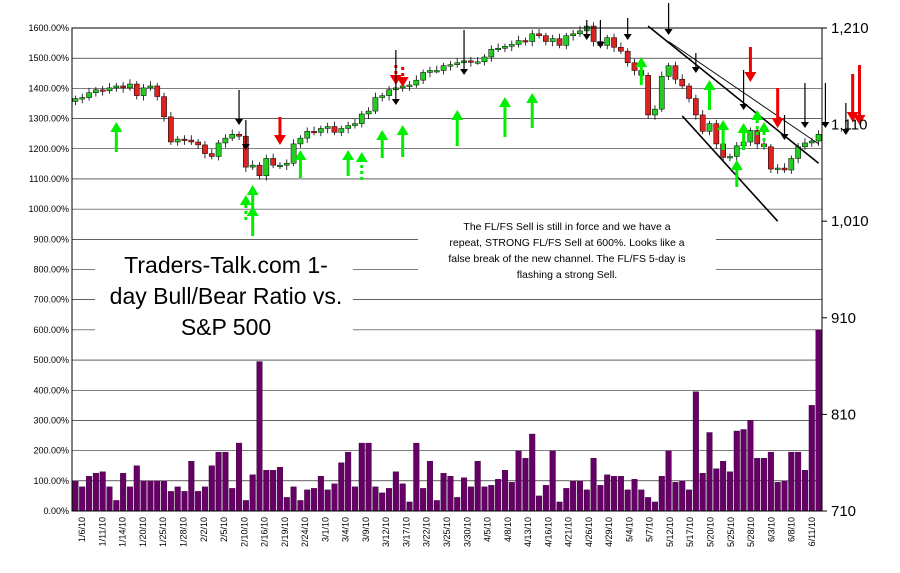 This screenshot has width=900, height=573. Describe the element at coordinates (51, 360) in the screenshot. I see `left-tick-label: 500.00%` at that location.